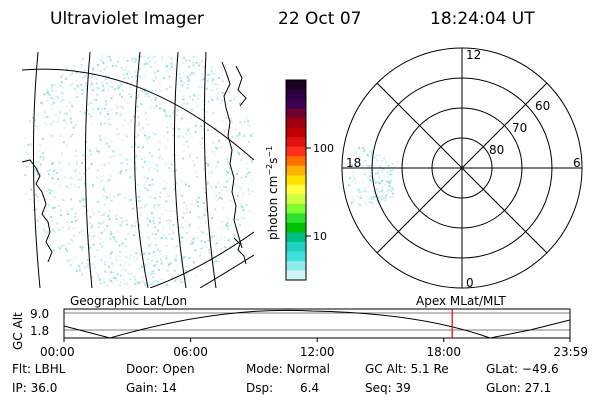 The width and height of the screenshot is (600, 400). Describe the element at coordinates (190, 351) in the screenshot. I see `time-tick-label: 06:00` at that location.